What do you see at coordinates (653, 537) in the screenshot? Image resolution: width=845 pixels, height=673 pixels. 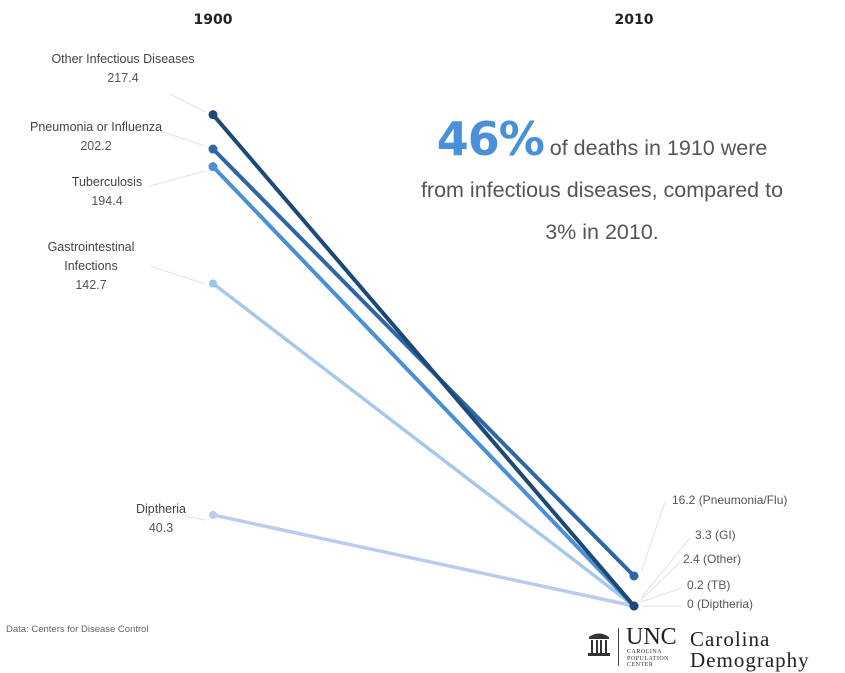 I see `leader-line-flu-2010` at bounding box center [653, 537].